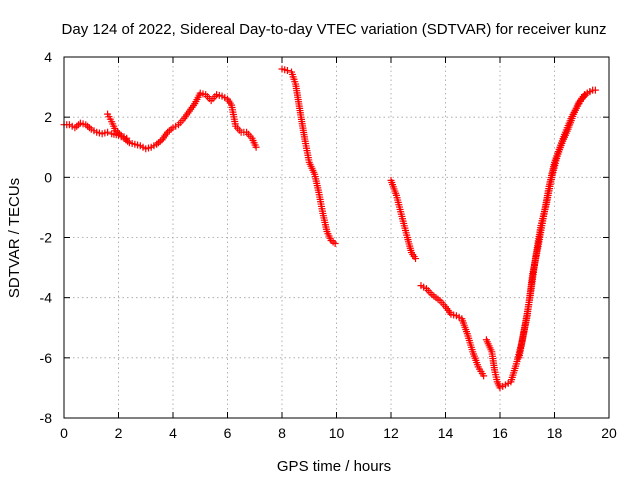 The width and height of the screenshot is (640, 480). Describe the element at coordinates (48, 177) in the screenshot. I see `y-tick-label: 0` at that location.